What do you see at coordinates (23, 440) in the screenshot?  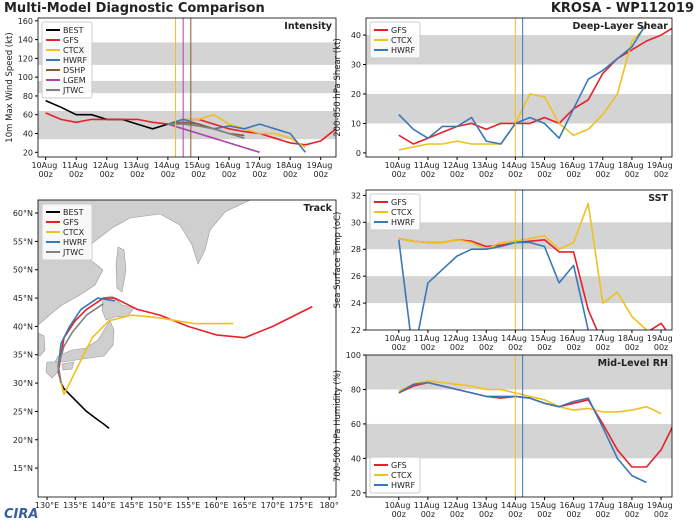 I see `y-tick-label: 20°N` at bounding box center [23, 440].